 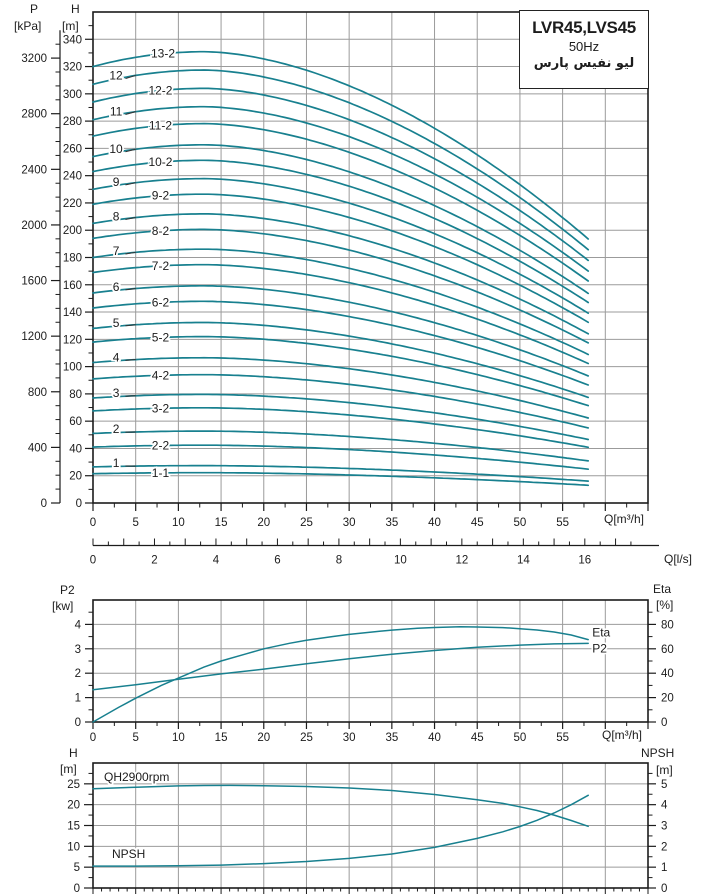 What do you see at coordinates (72, 149) in the screenshot?
I see `svg-text: 260` at bounding box center [72, 149].